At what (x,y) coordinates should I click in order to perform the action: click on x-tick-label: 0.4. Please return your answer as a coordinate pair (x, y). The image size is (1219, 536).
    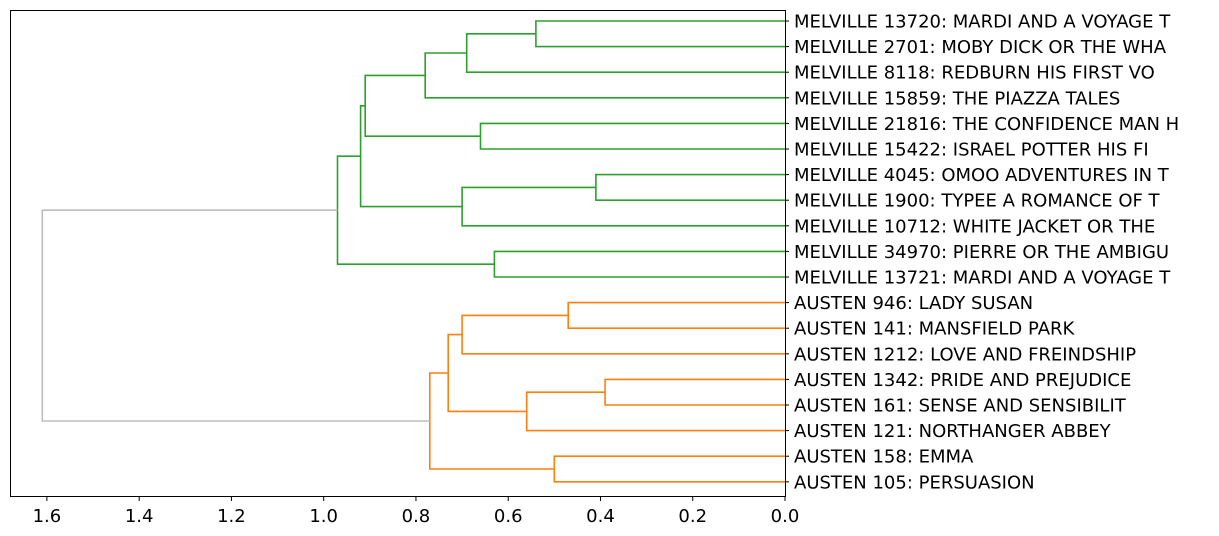
    Looking at the image, I should click on (600, 516).